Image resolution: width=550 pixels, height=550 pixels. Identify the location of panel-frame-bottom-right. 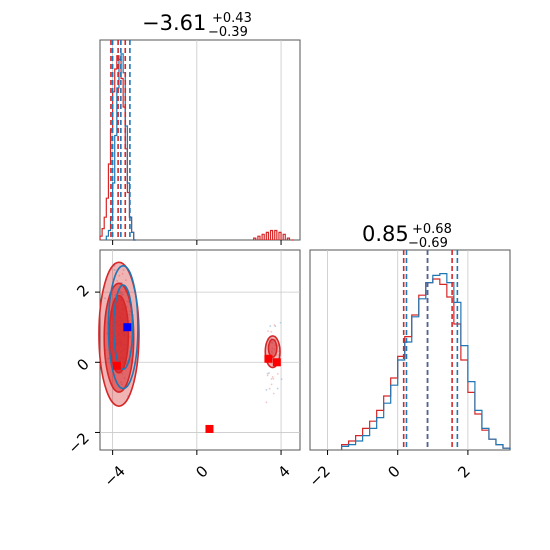
(410, 350).